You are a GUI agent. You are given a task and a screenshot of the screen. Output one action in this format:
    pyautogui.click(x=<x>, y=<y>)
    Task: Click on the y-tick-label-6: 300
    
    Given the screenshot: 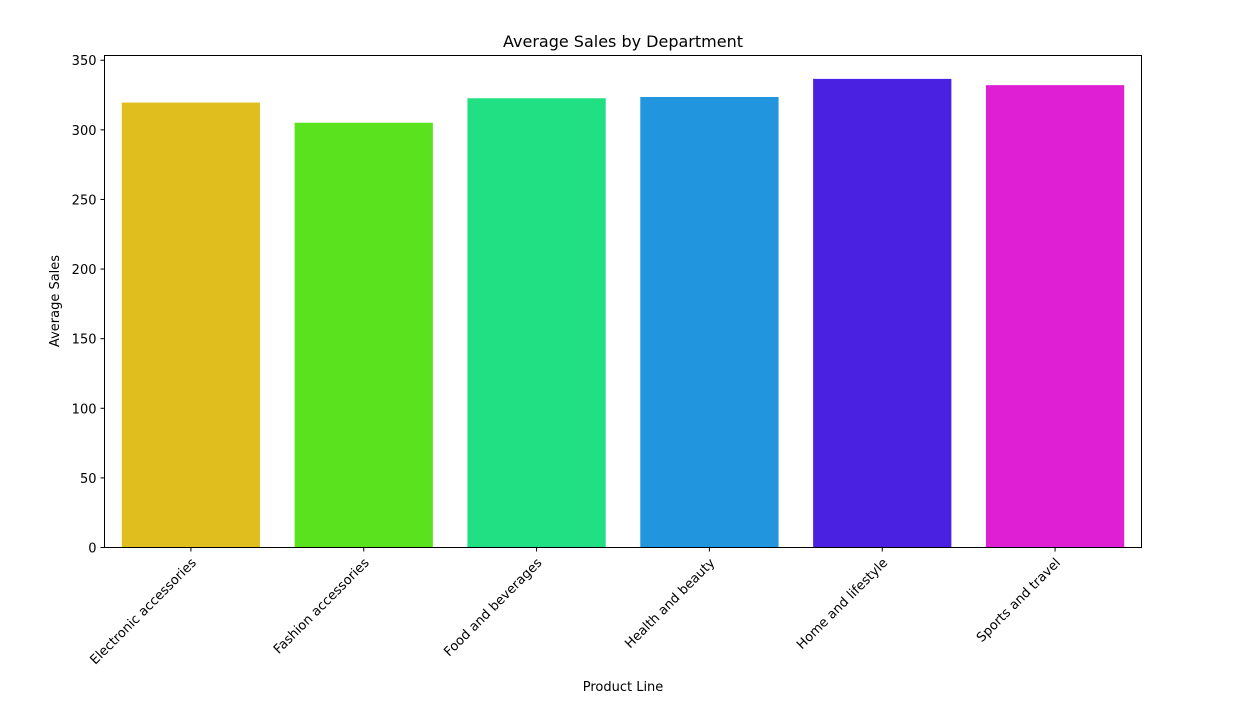 What is the action you would take?
    pyautogui.click(x=84, y=131)
    